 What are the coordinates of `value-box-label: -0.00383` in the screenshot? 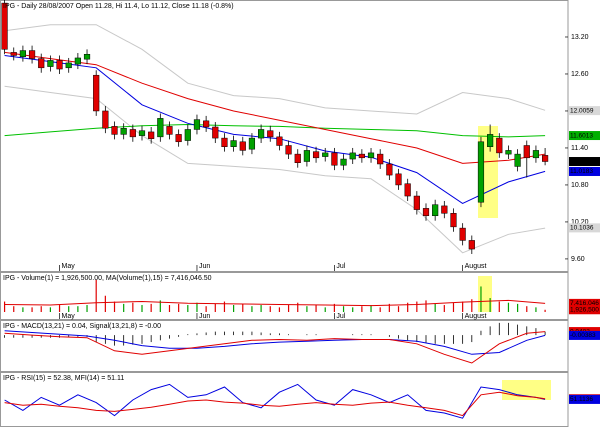 It's located at (583, 335).